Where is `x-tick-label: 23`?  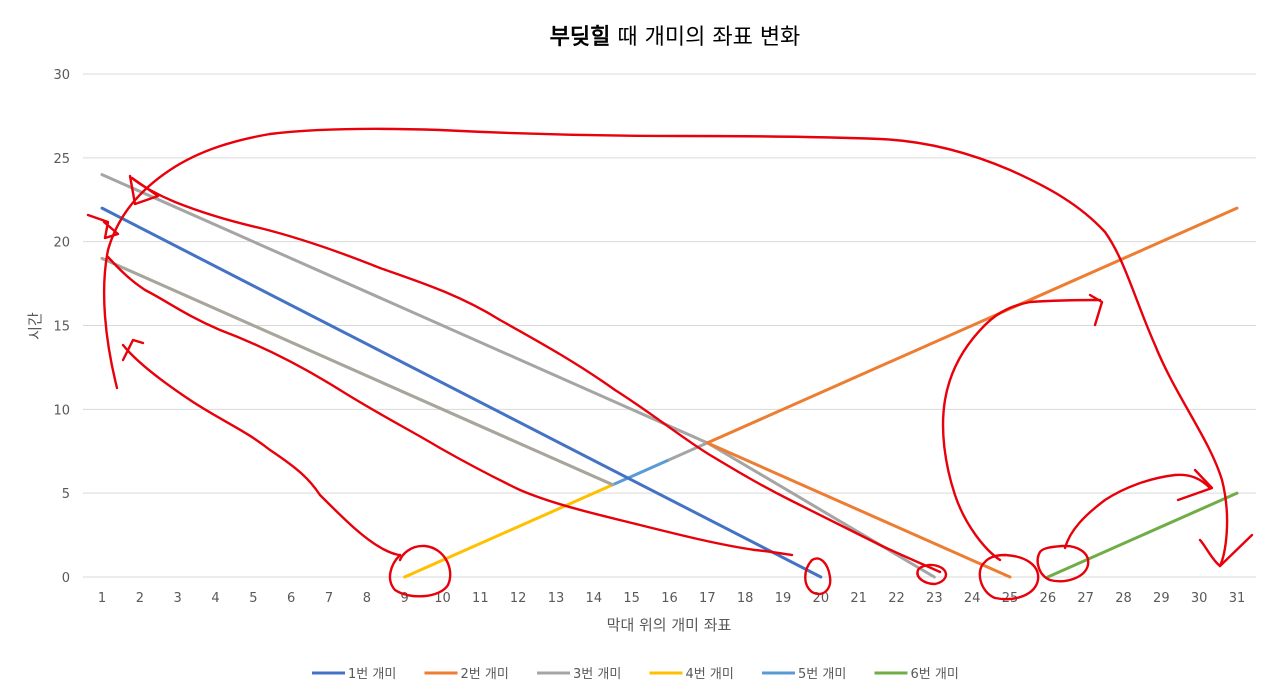
x-tick-label: 23 is located at coordinates (934, 598).